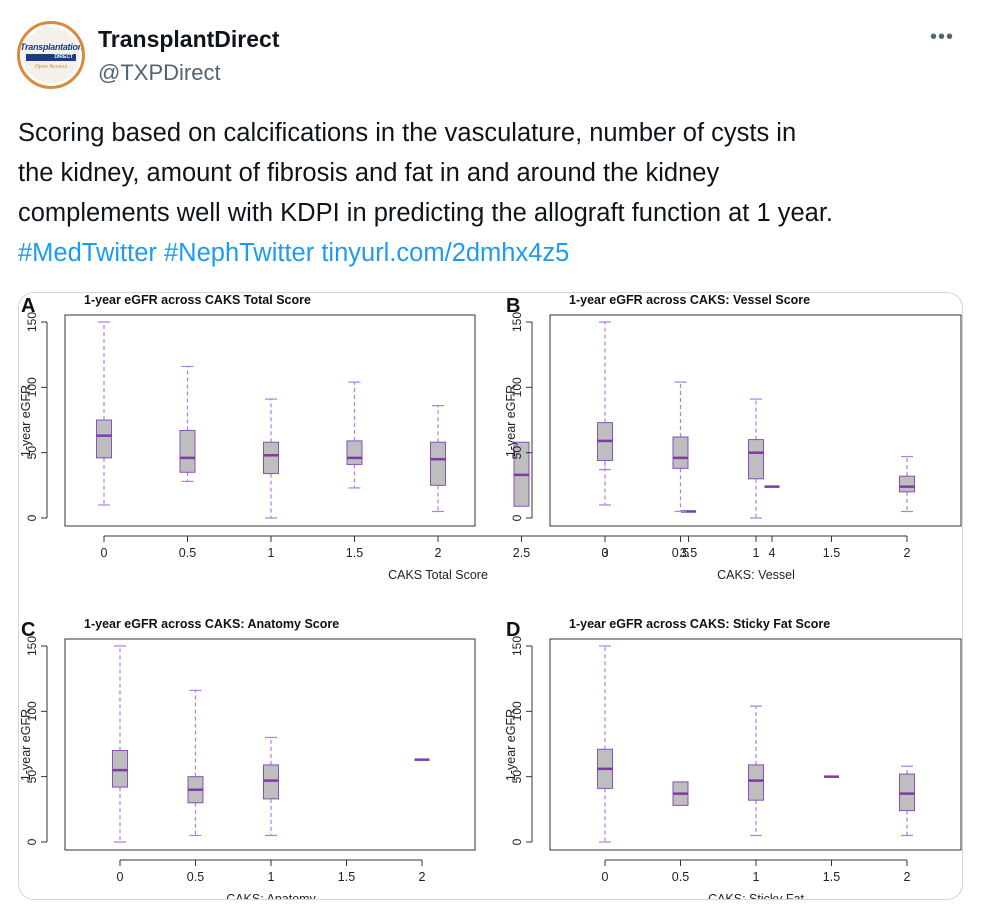  Describe the element at coordinates (28, 306) in the screenshot. I see `panel-letter: A` at that location.